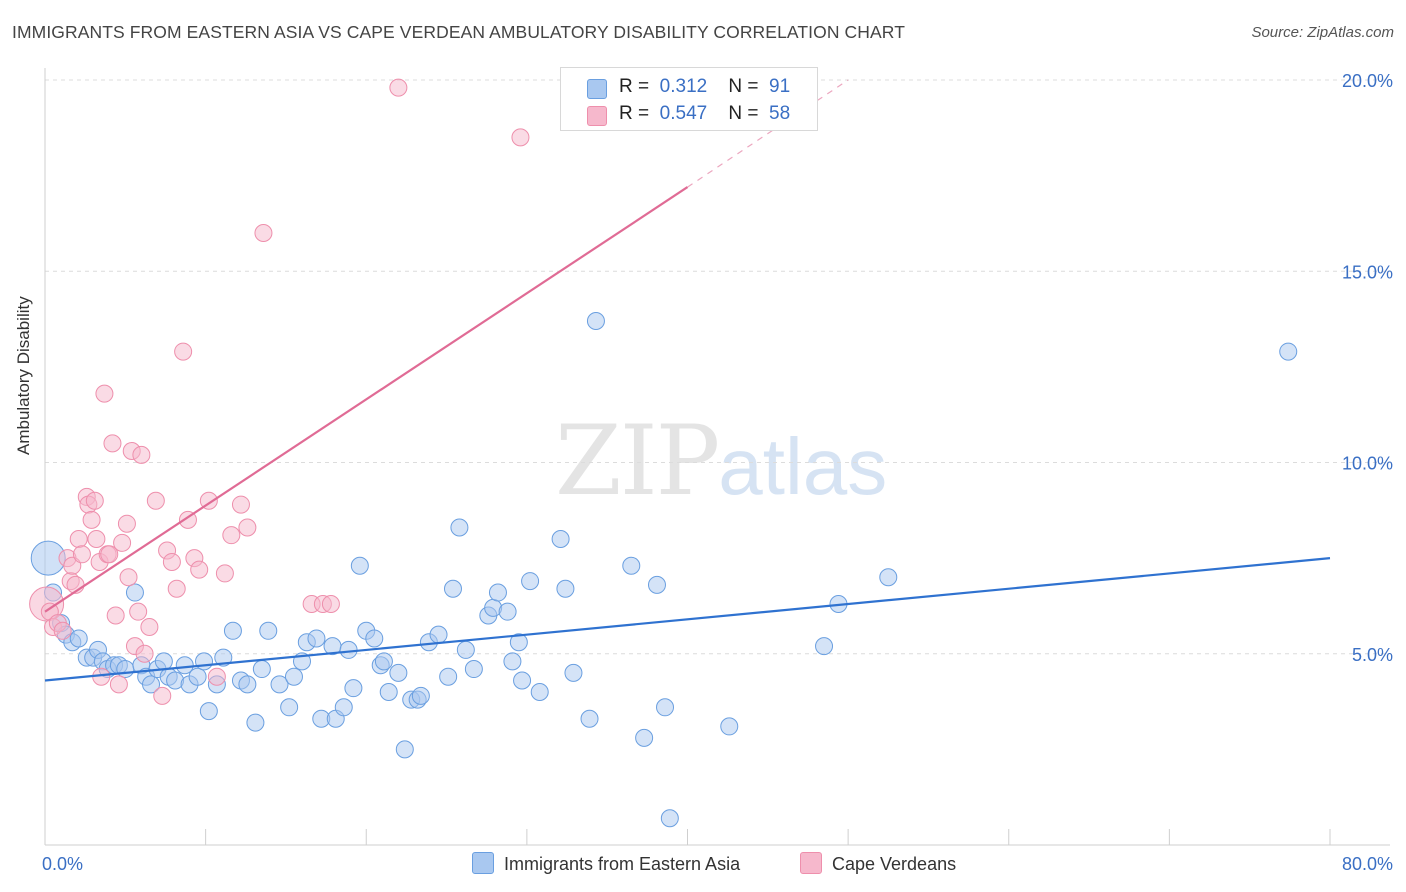 The image size is (1406, 892). What do you see at coordinates (1367, 272) in the screenshot?
I see `y-tick-label: 15.0%` at bounding box center [1367, 272].